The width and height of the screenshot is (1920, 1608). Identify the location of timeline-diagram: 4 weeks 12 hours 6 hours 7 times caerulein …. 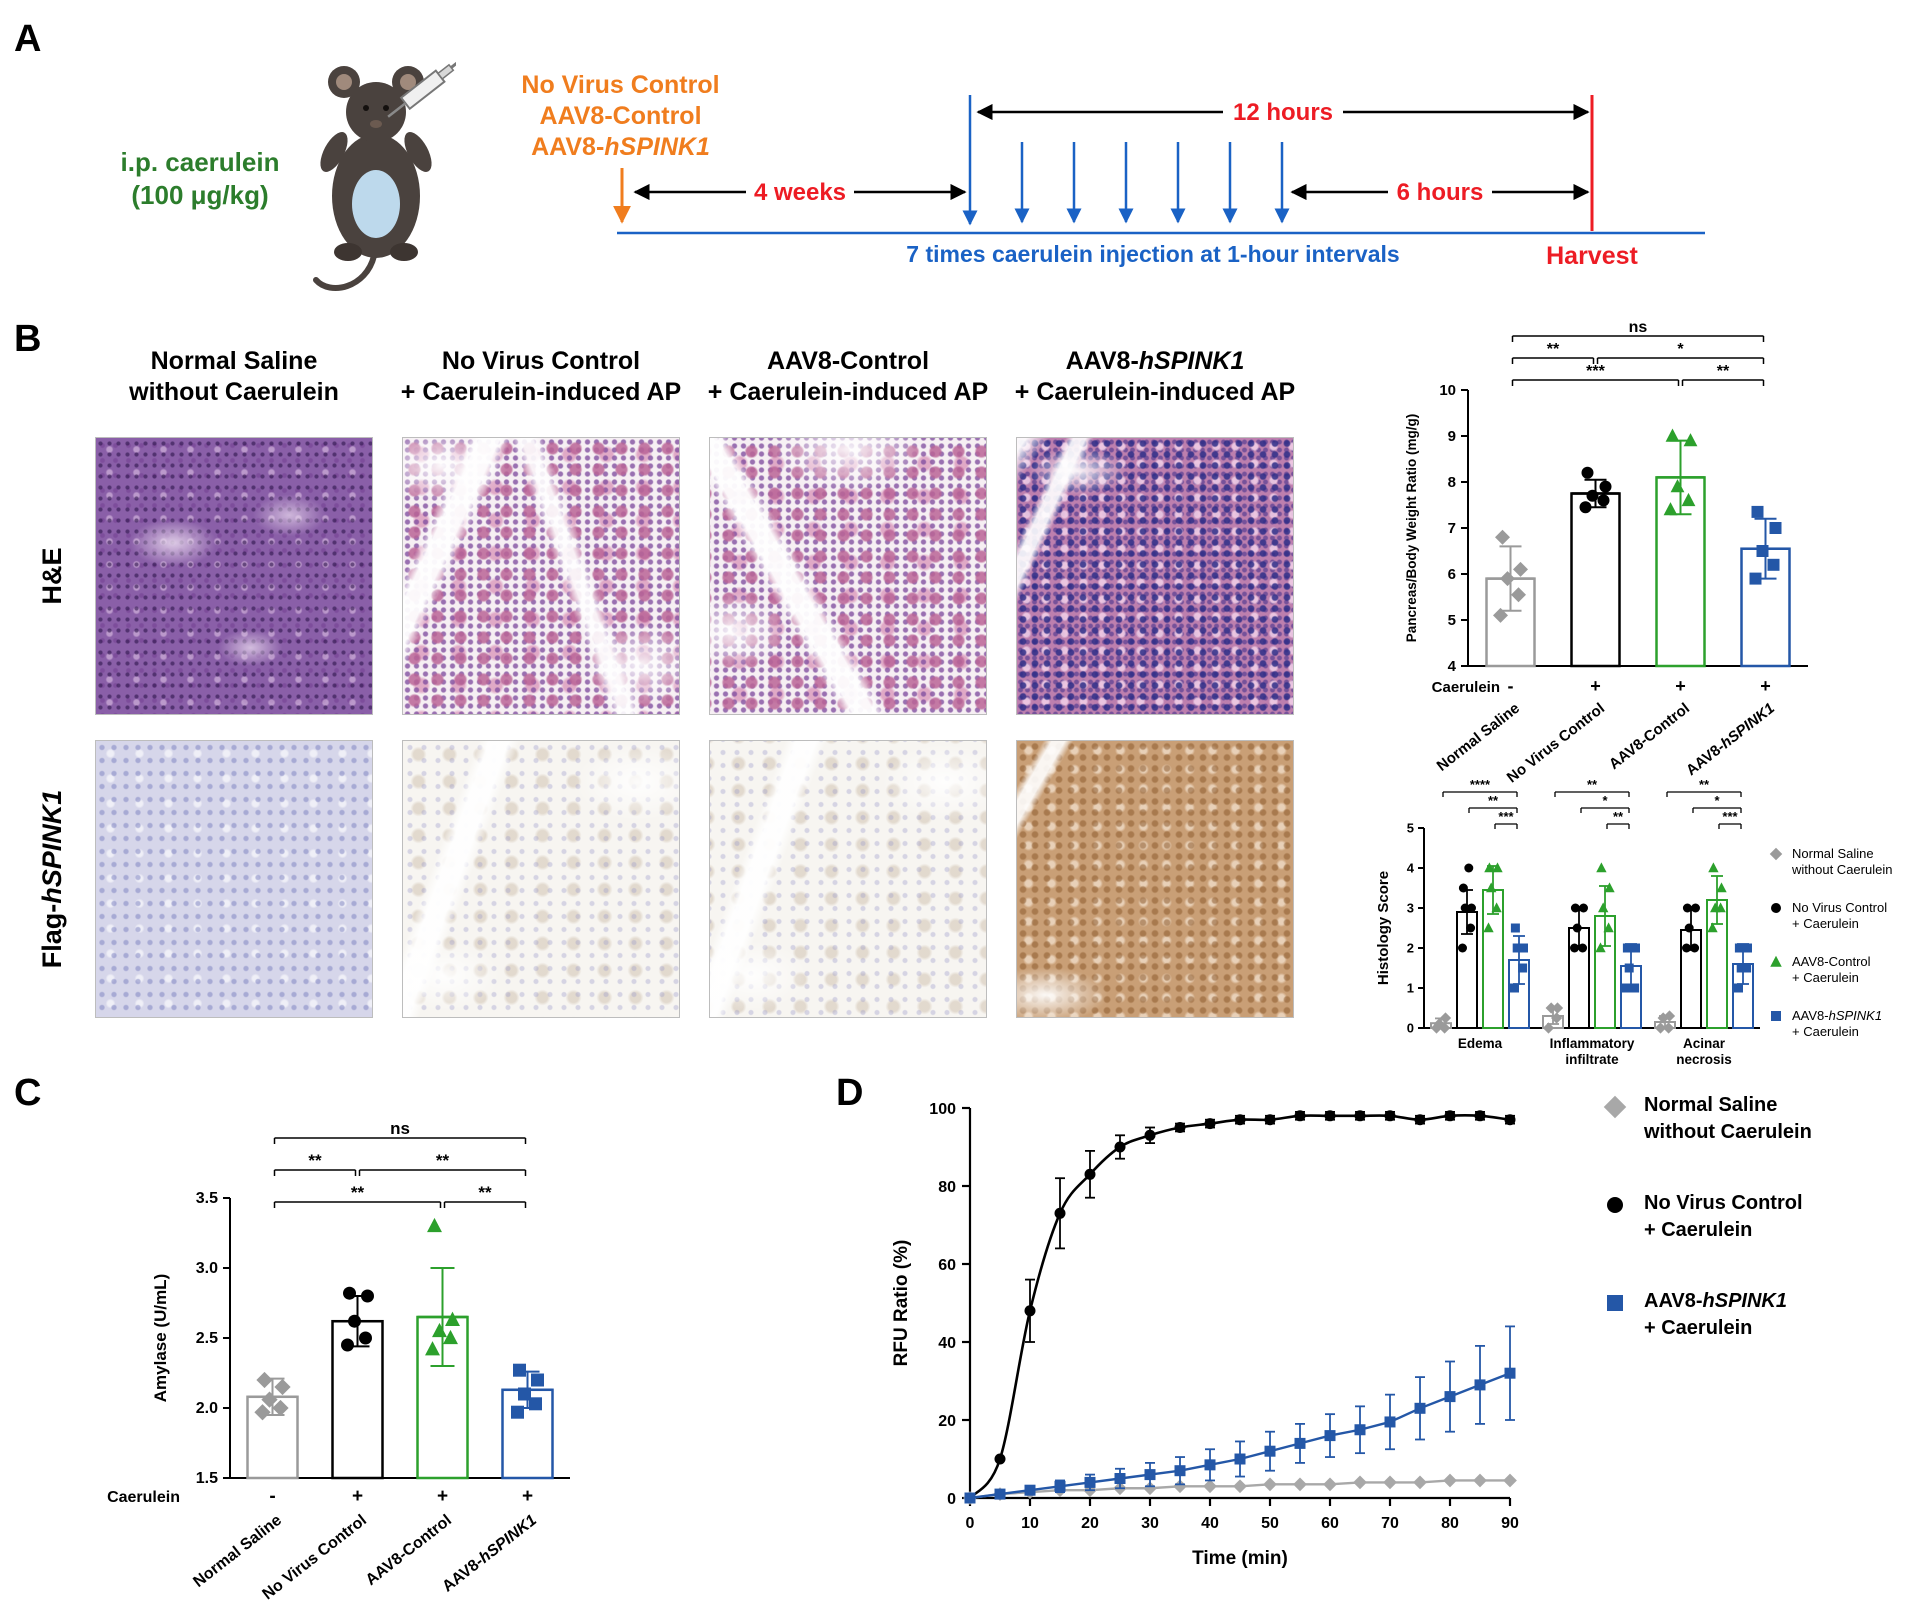
(1159, 182).